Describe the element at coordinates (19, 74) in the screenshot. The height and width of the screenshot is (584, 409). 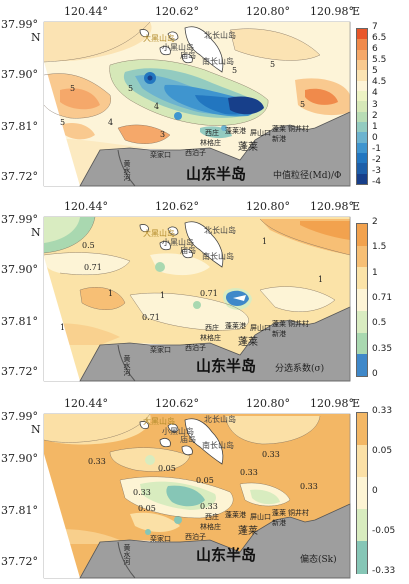
I see `y-tick-2: 37.90°` at that location.